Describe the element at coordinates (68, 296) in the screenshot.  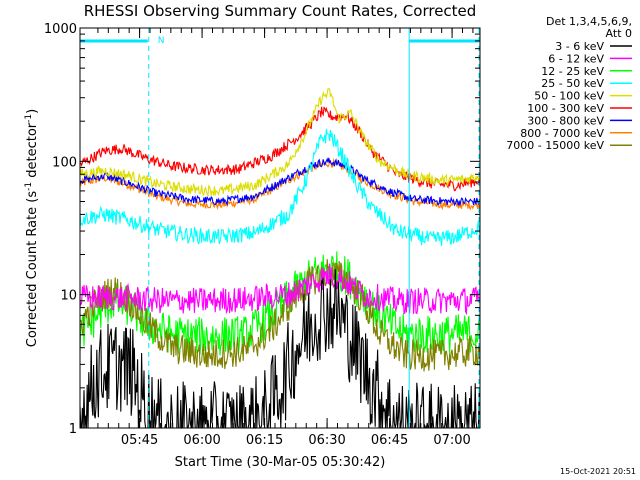
I see `y-tick-label: 10` at that location.